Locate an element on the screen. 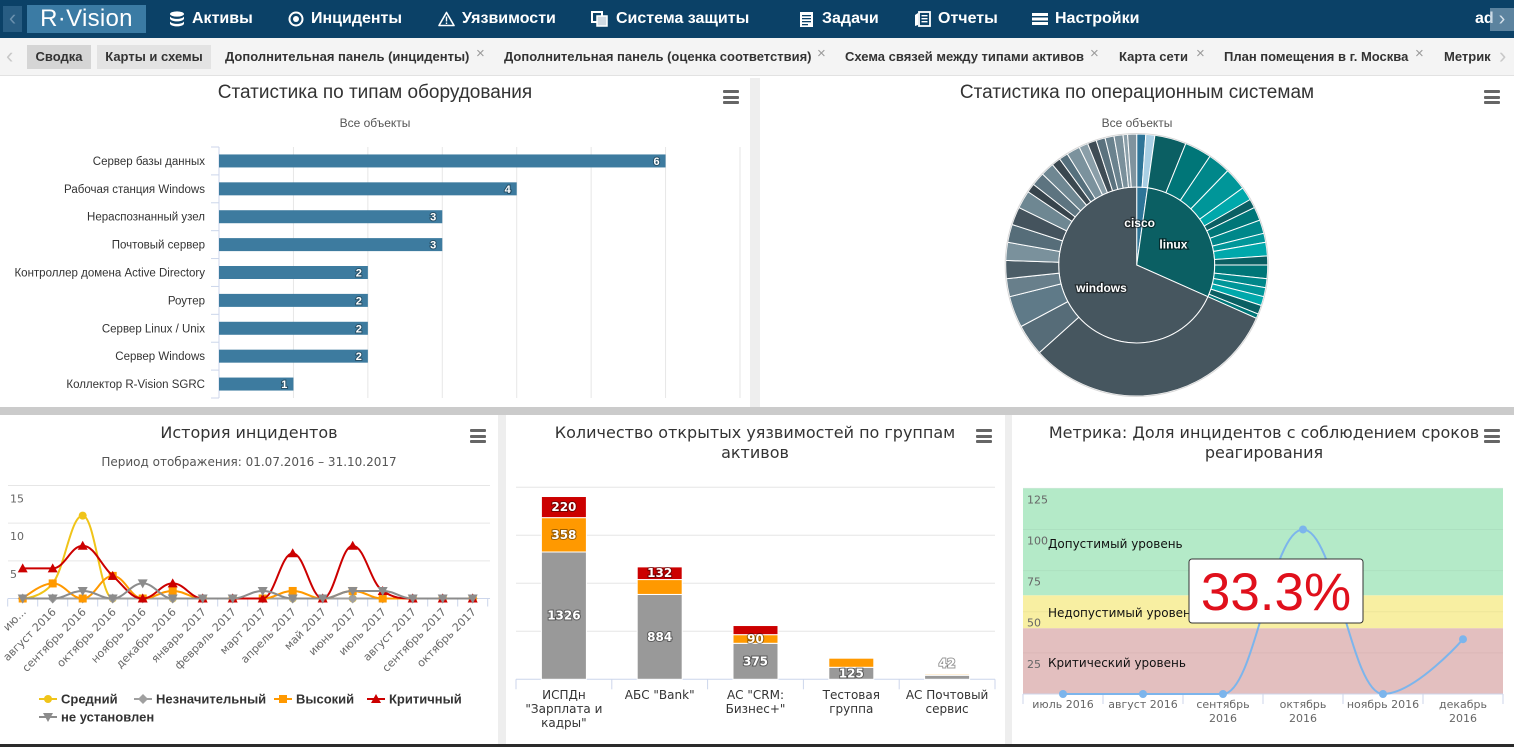 Image resolution: width=1514 pixels, height=747 pixels. nav-item-assets: Активы is located at coordinates (211, 19).